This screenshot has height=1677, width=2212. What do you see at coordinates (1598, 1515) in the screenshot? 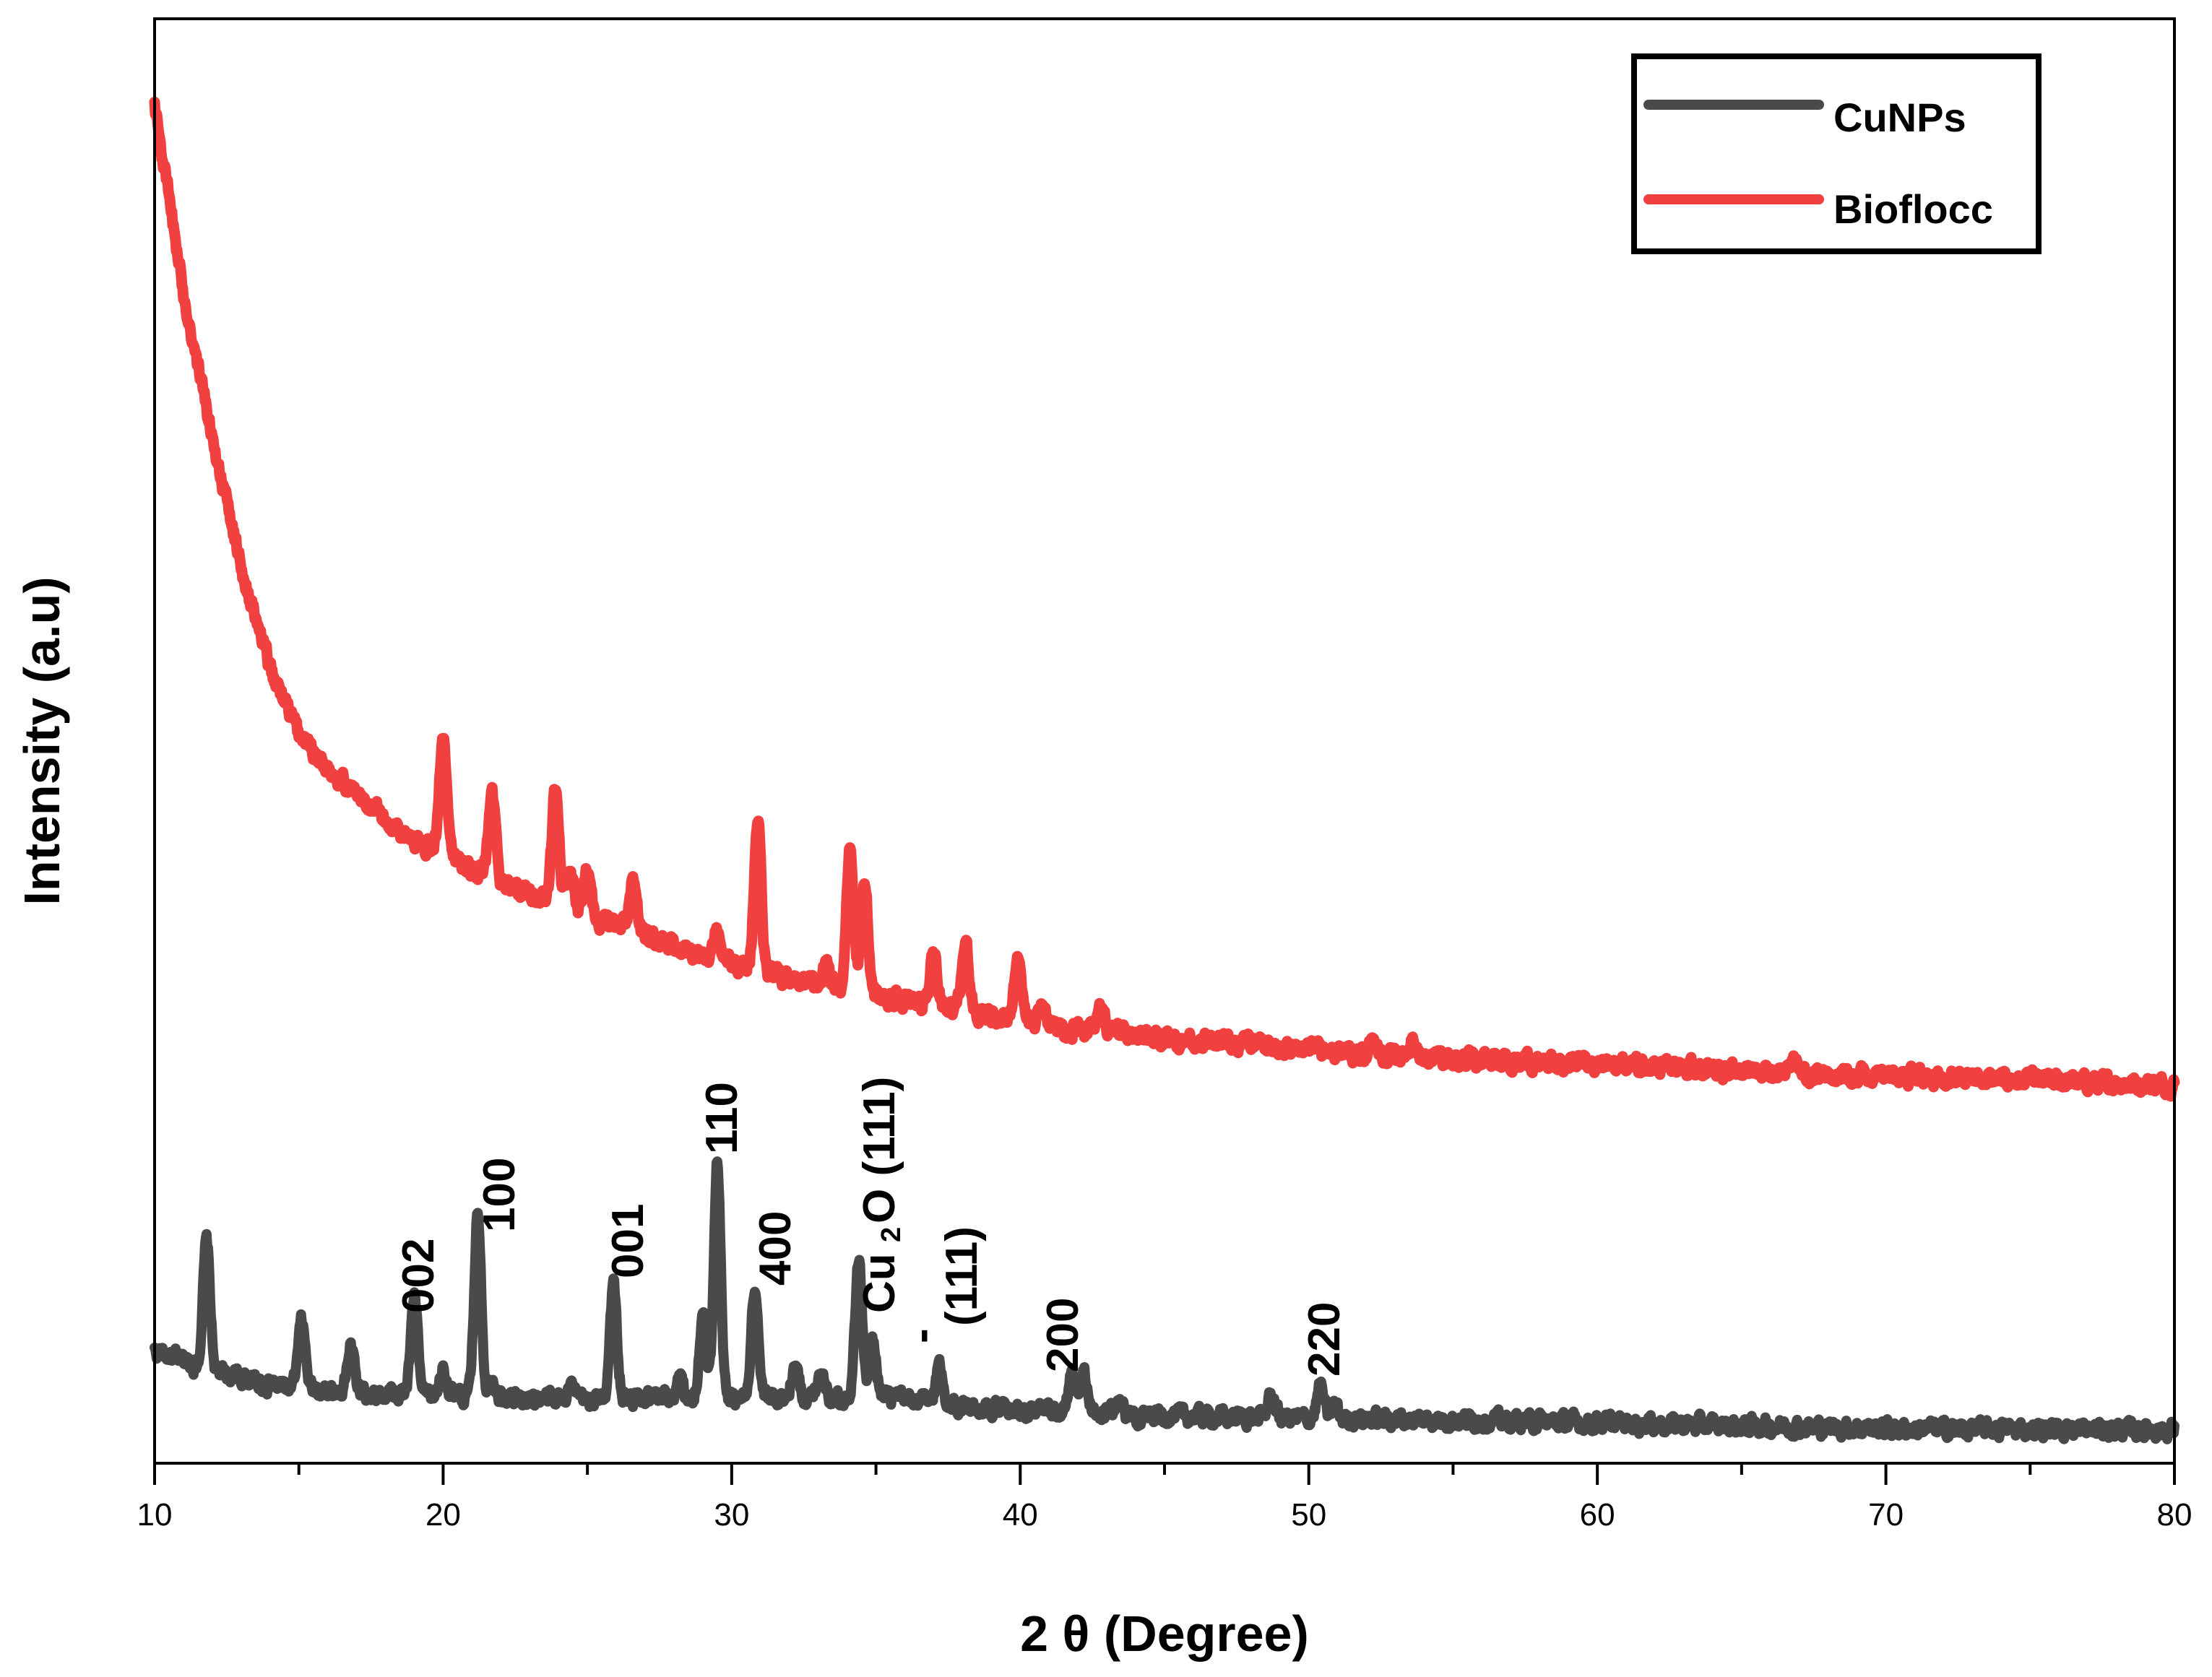
I see `x-tick-label: 60` at bounding box center [1598, 1515].